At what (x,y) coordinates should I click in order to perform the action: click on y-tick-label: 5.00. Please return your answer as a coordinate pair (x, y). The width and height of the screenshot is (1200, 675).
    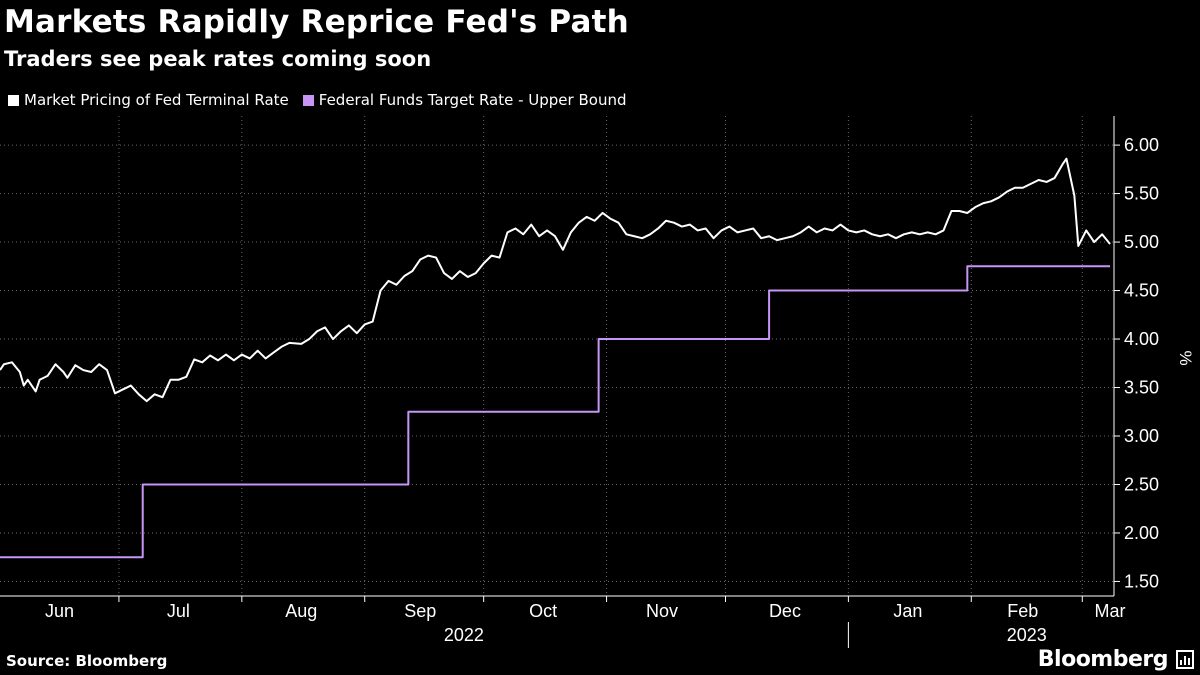
    Looking at the image, I should click on (1141, 242).